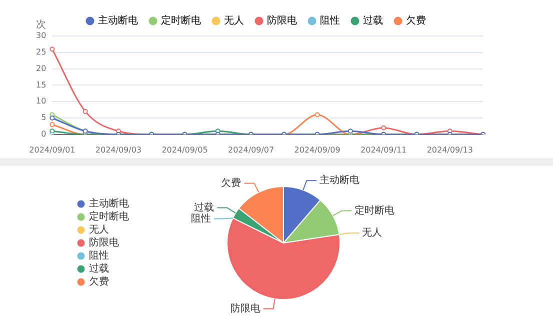 The width and height of the screenshot is (553, 320). I want to click on x-tick-label: 2024/09/05, so click(185, 149).